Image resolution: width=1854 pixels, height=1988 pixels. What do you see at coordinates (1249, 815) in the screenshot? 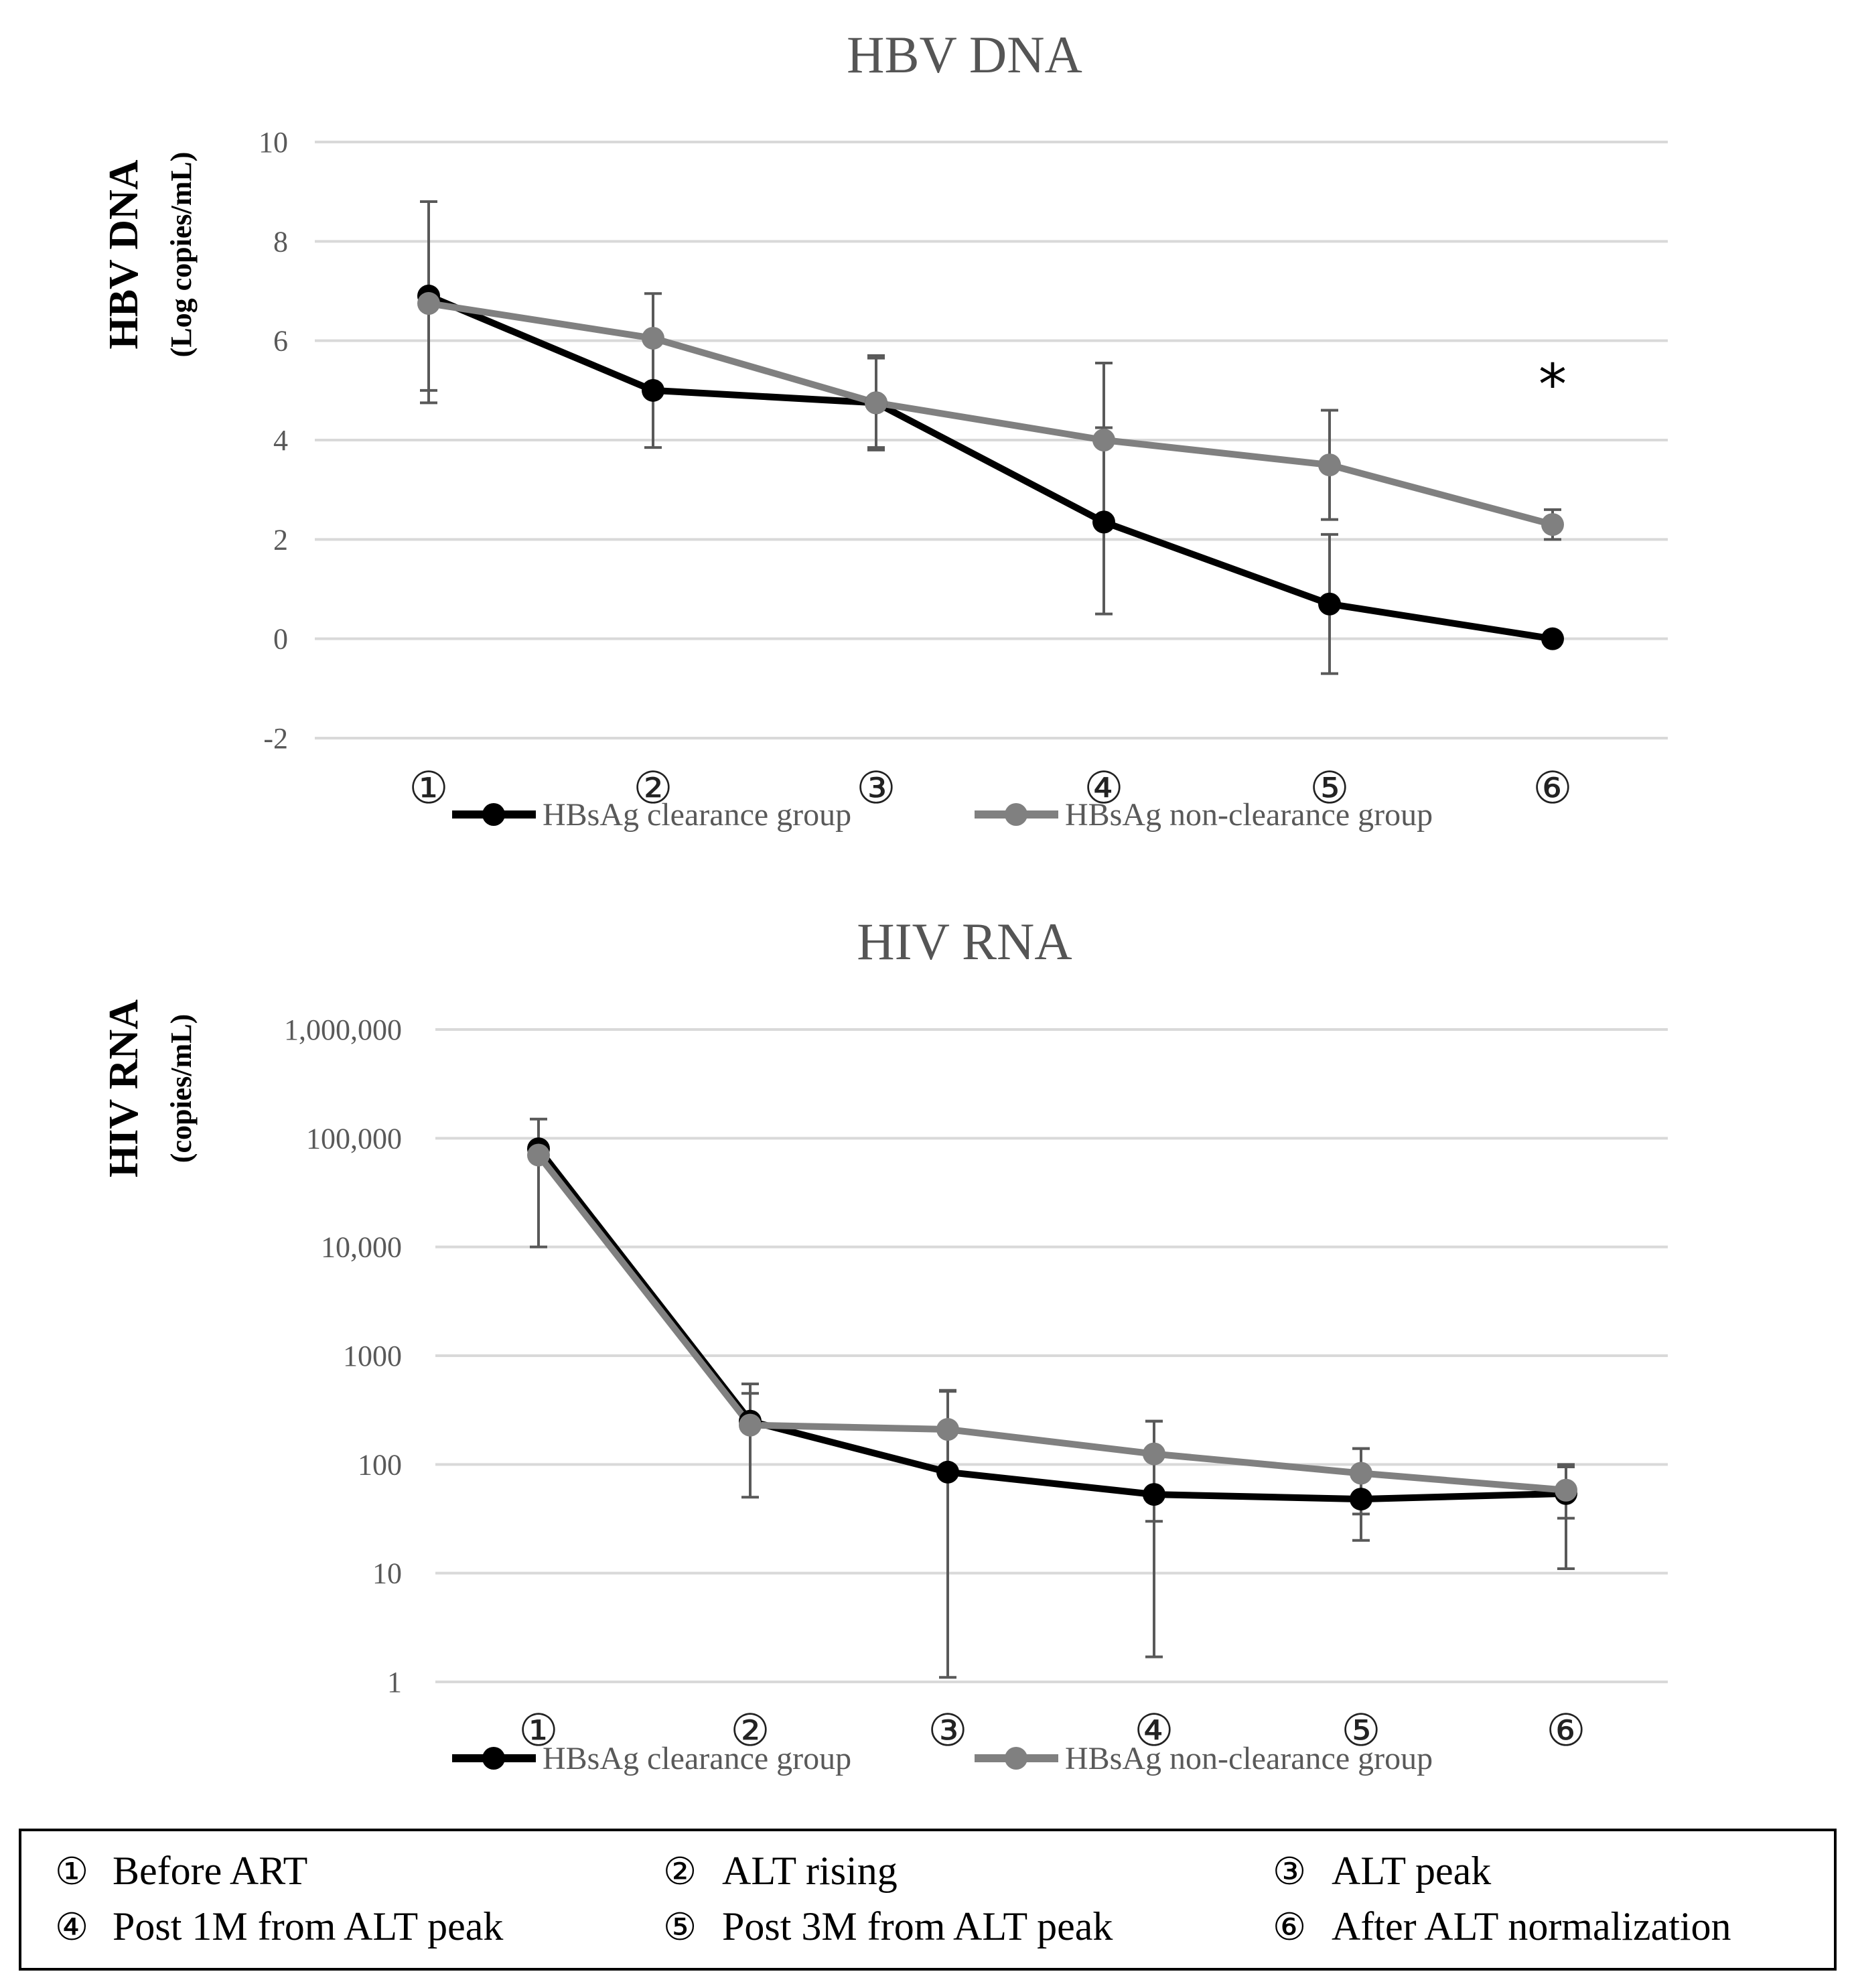
I see `hbv-legend-label-nonclearance: HBsAg non-clearance group` at bounding box center [1249, 815].